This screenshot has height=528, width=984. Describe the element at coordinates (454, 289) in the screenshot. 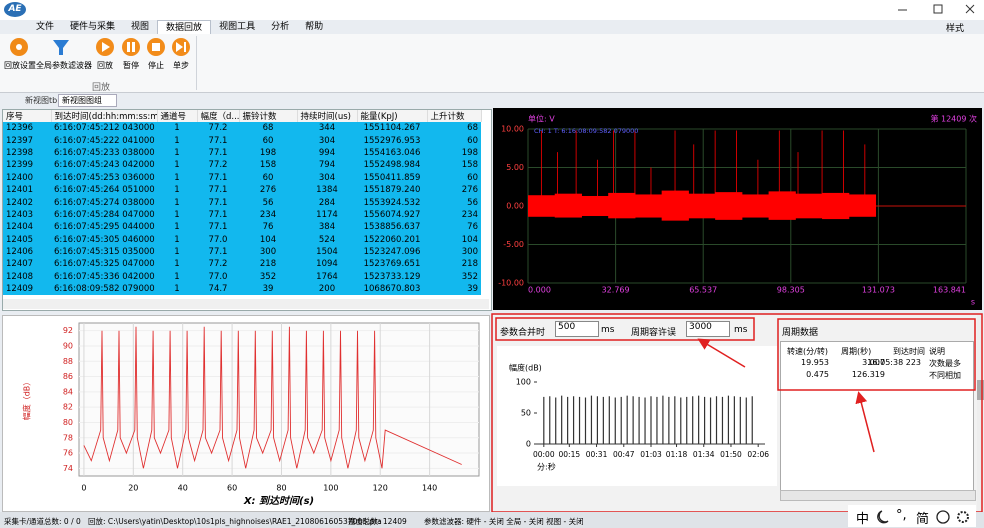

I see `table-cell: 39` at that location.